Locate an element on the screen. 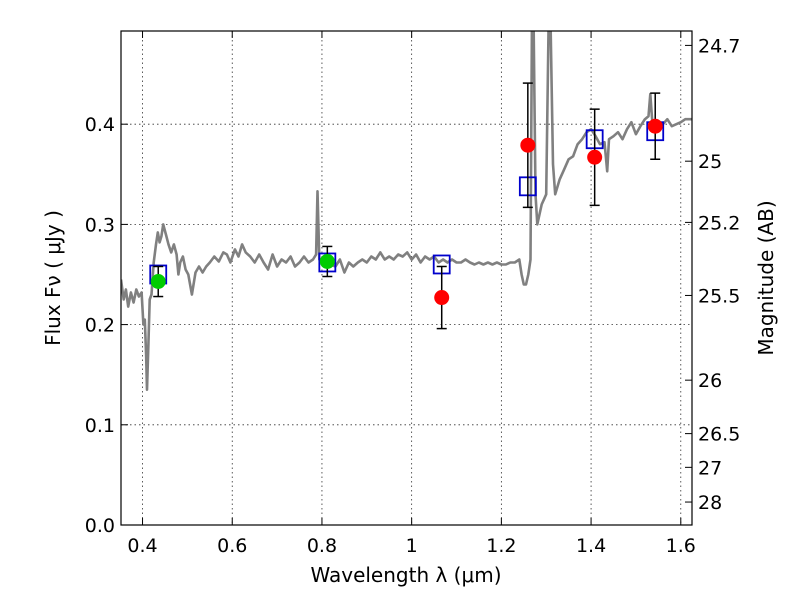 This screenshot has height=600, width=800. y-axis-label: Flux Fν ( μJy ) is located at coordinates (53, 278).